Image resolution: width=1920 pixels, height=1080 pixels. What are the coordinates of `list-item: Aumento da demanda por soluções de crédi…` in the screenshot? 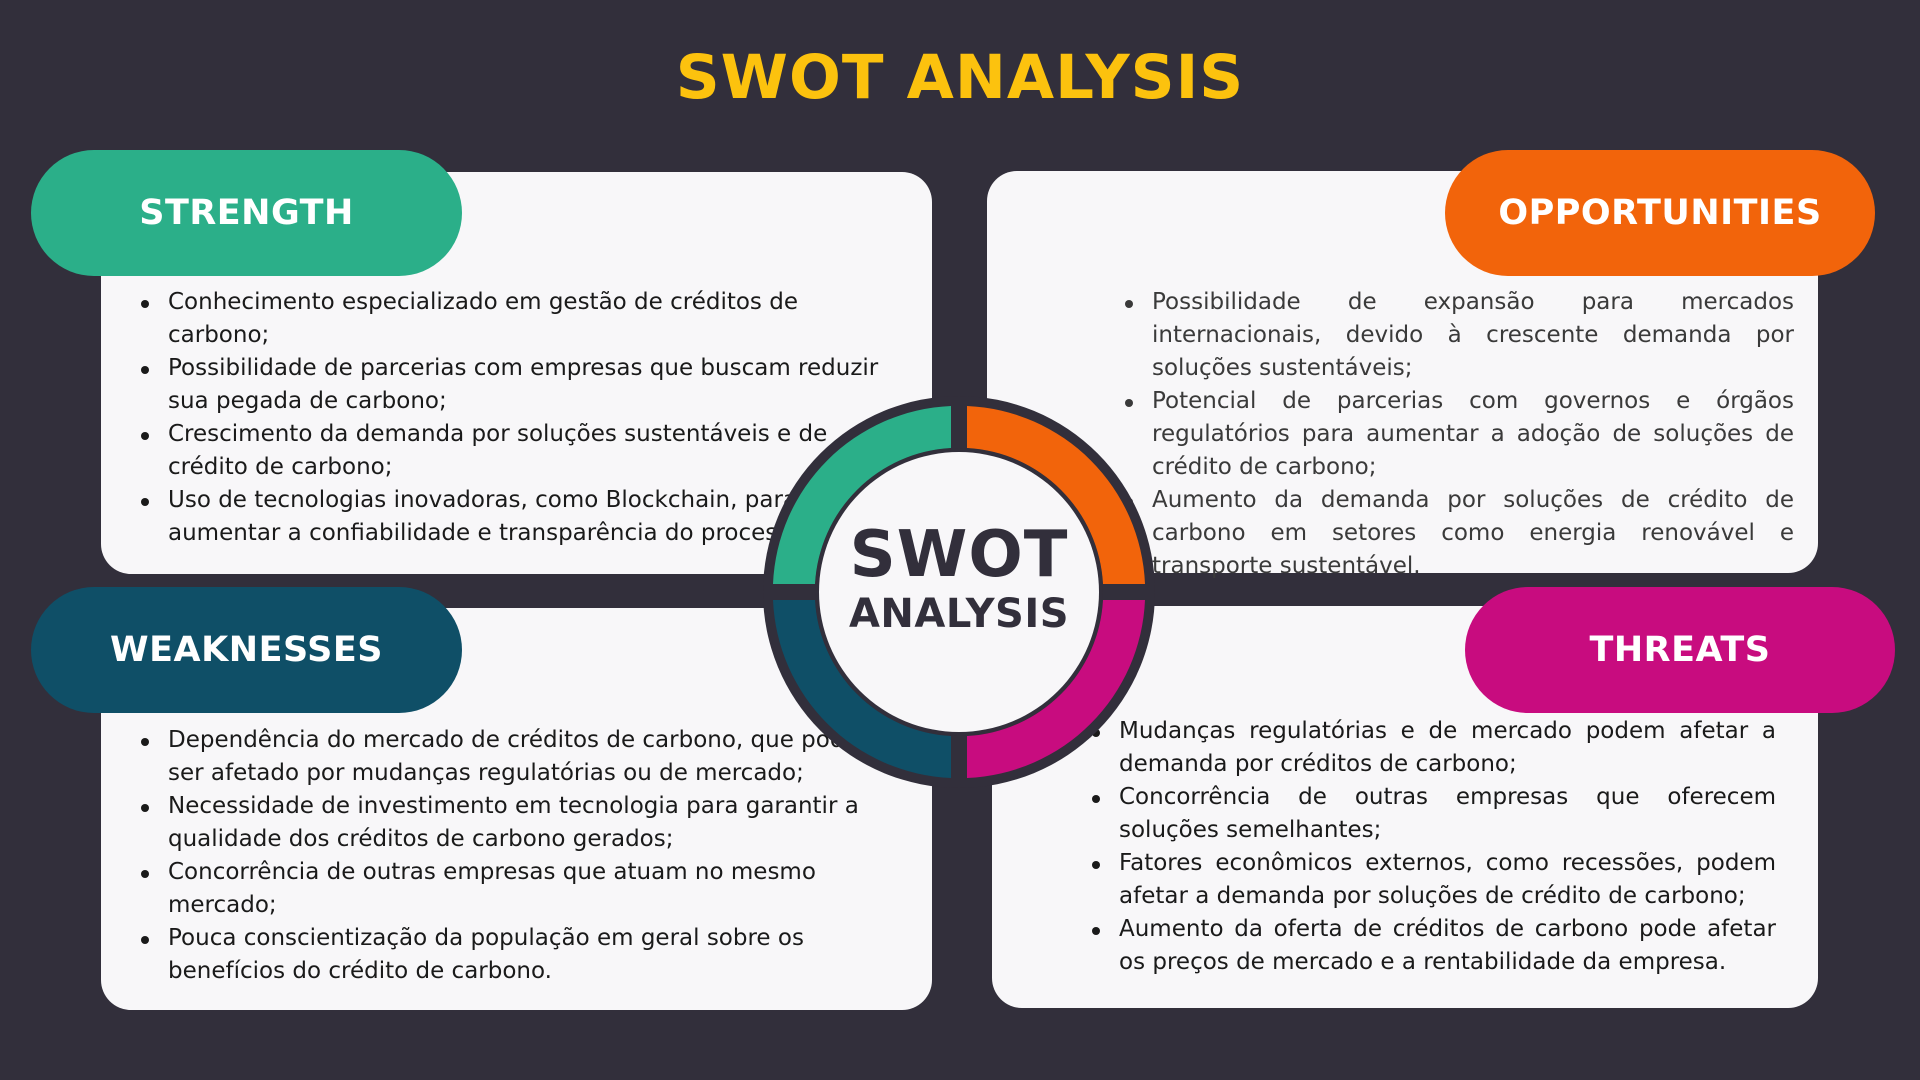 It's located at (1456, 533).